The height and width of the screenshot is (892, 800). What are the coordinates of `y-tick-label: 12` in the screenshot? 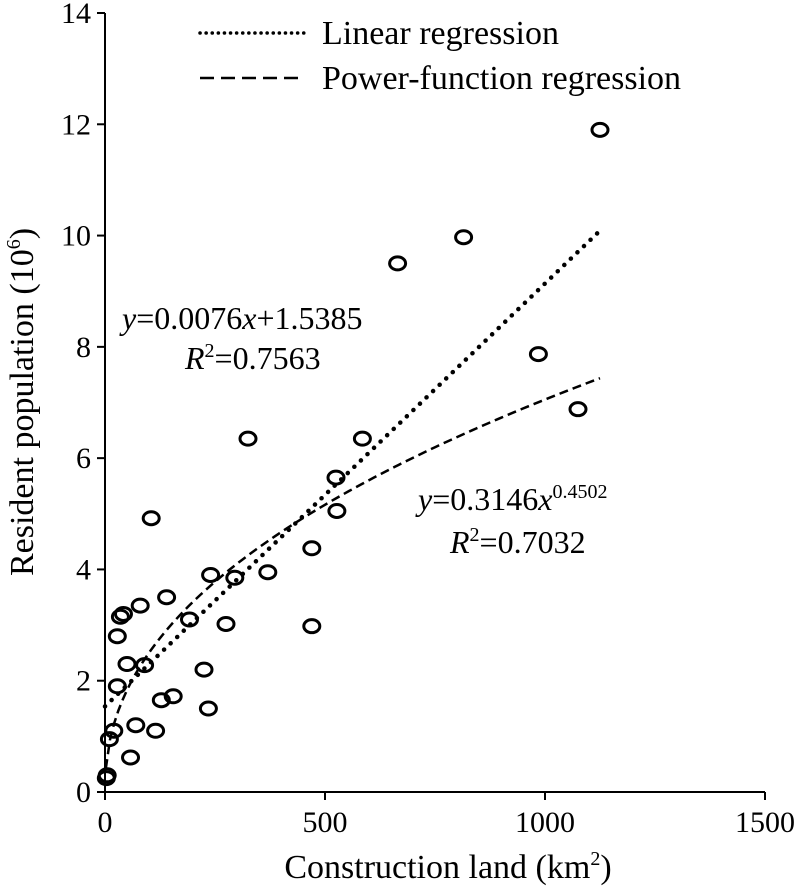 It's located at (76, 124).